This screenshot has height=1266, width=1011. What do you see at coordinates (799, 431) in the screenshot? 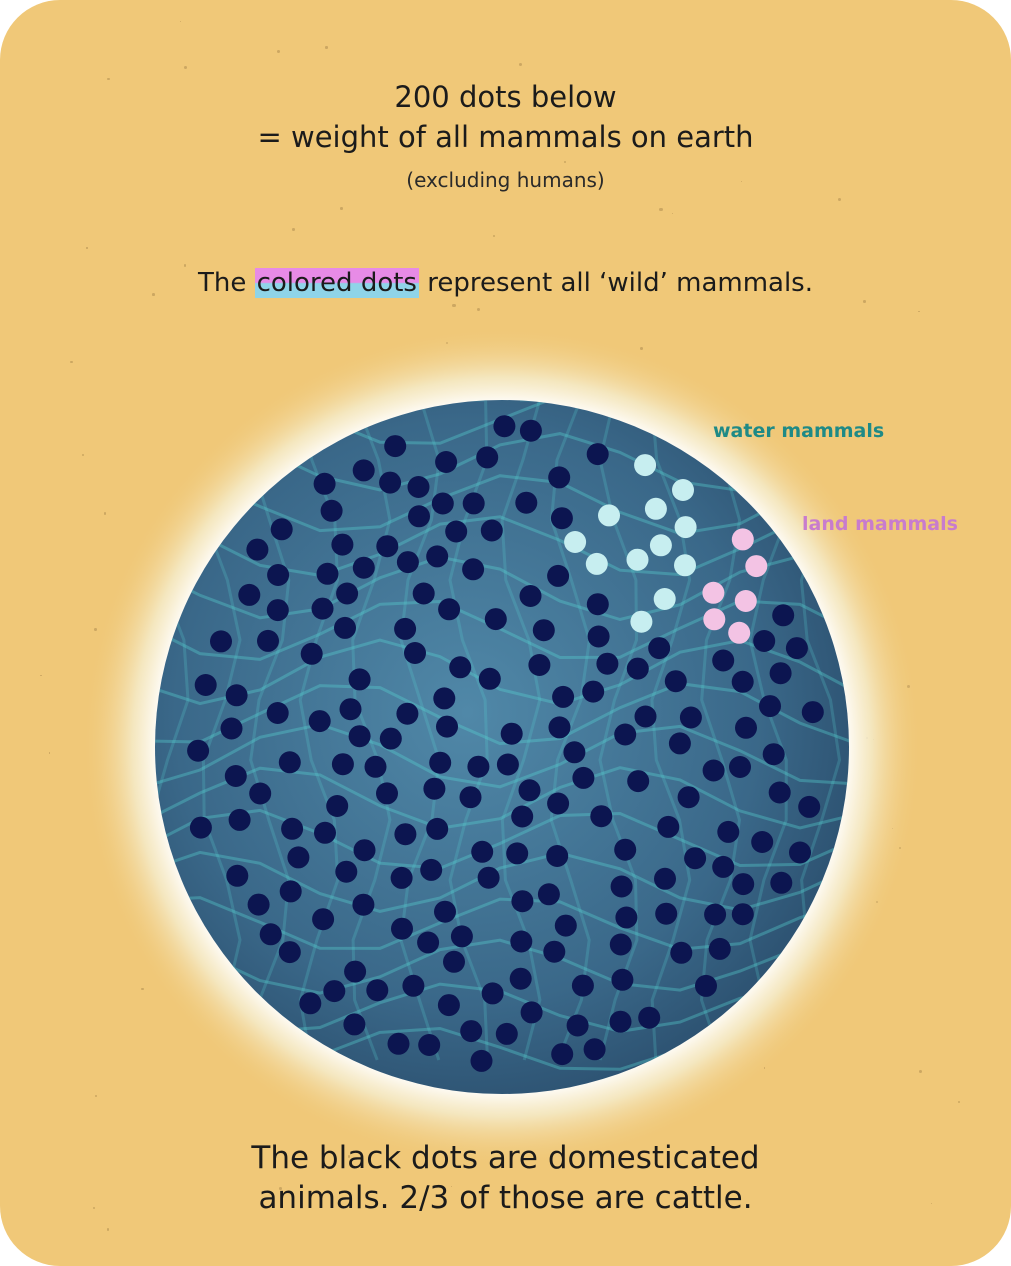
I see `legend-water-mammals: water mammals` at bounding box center [799, 431].